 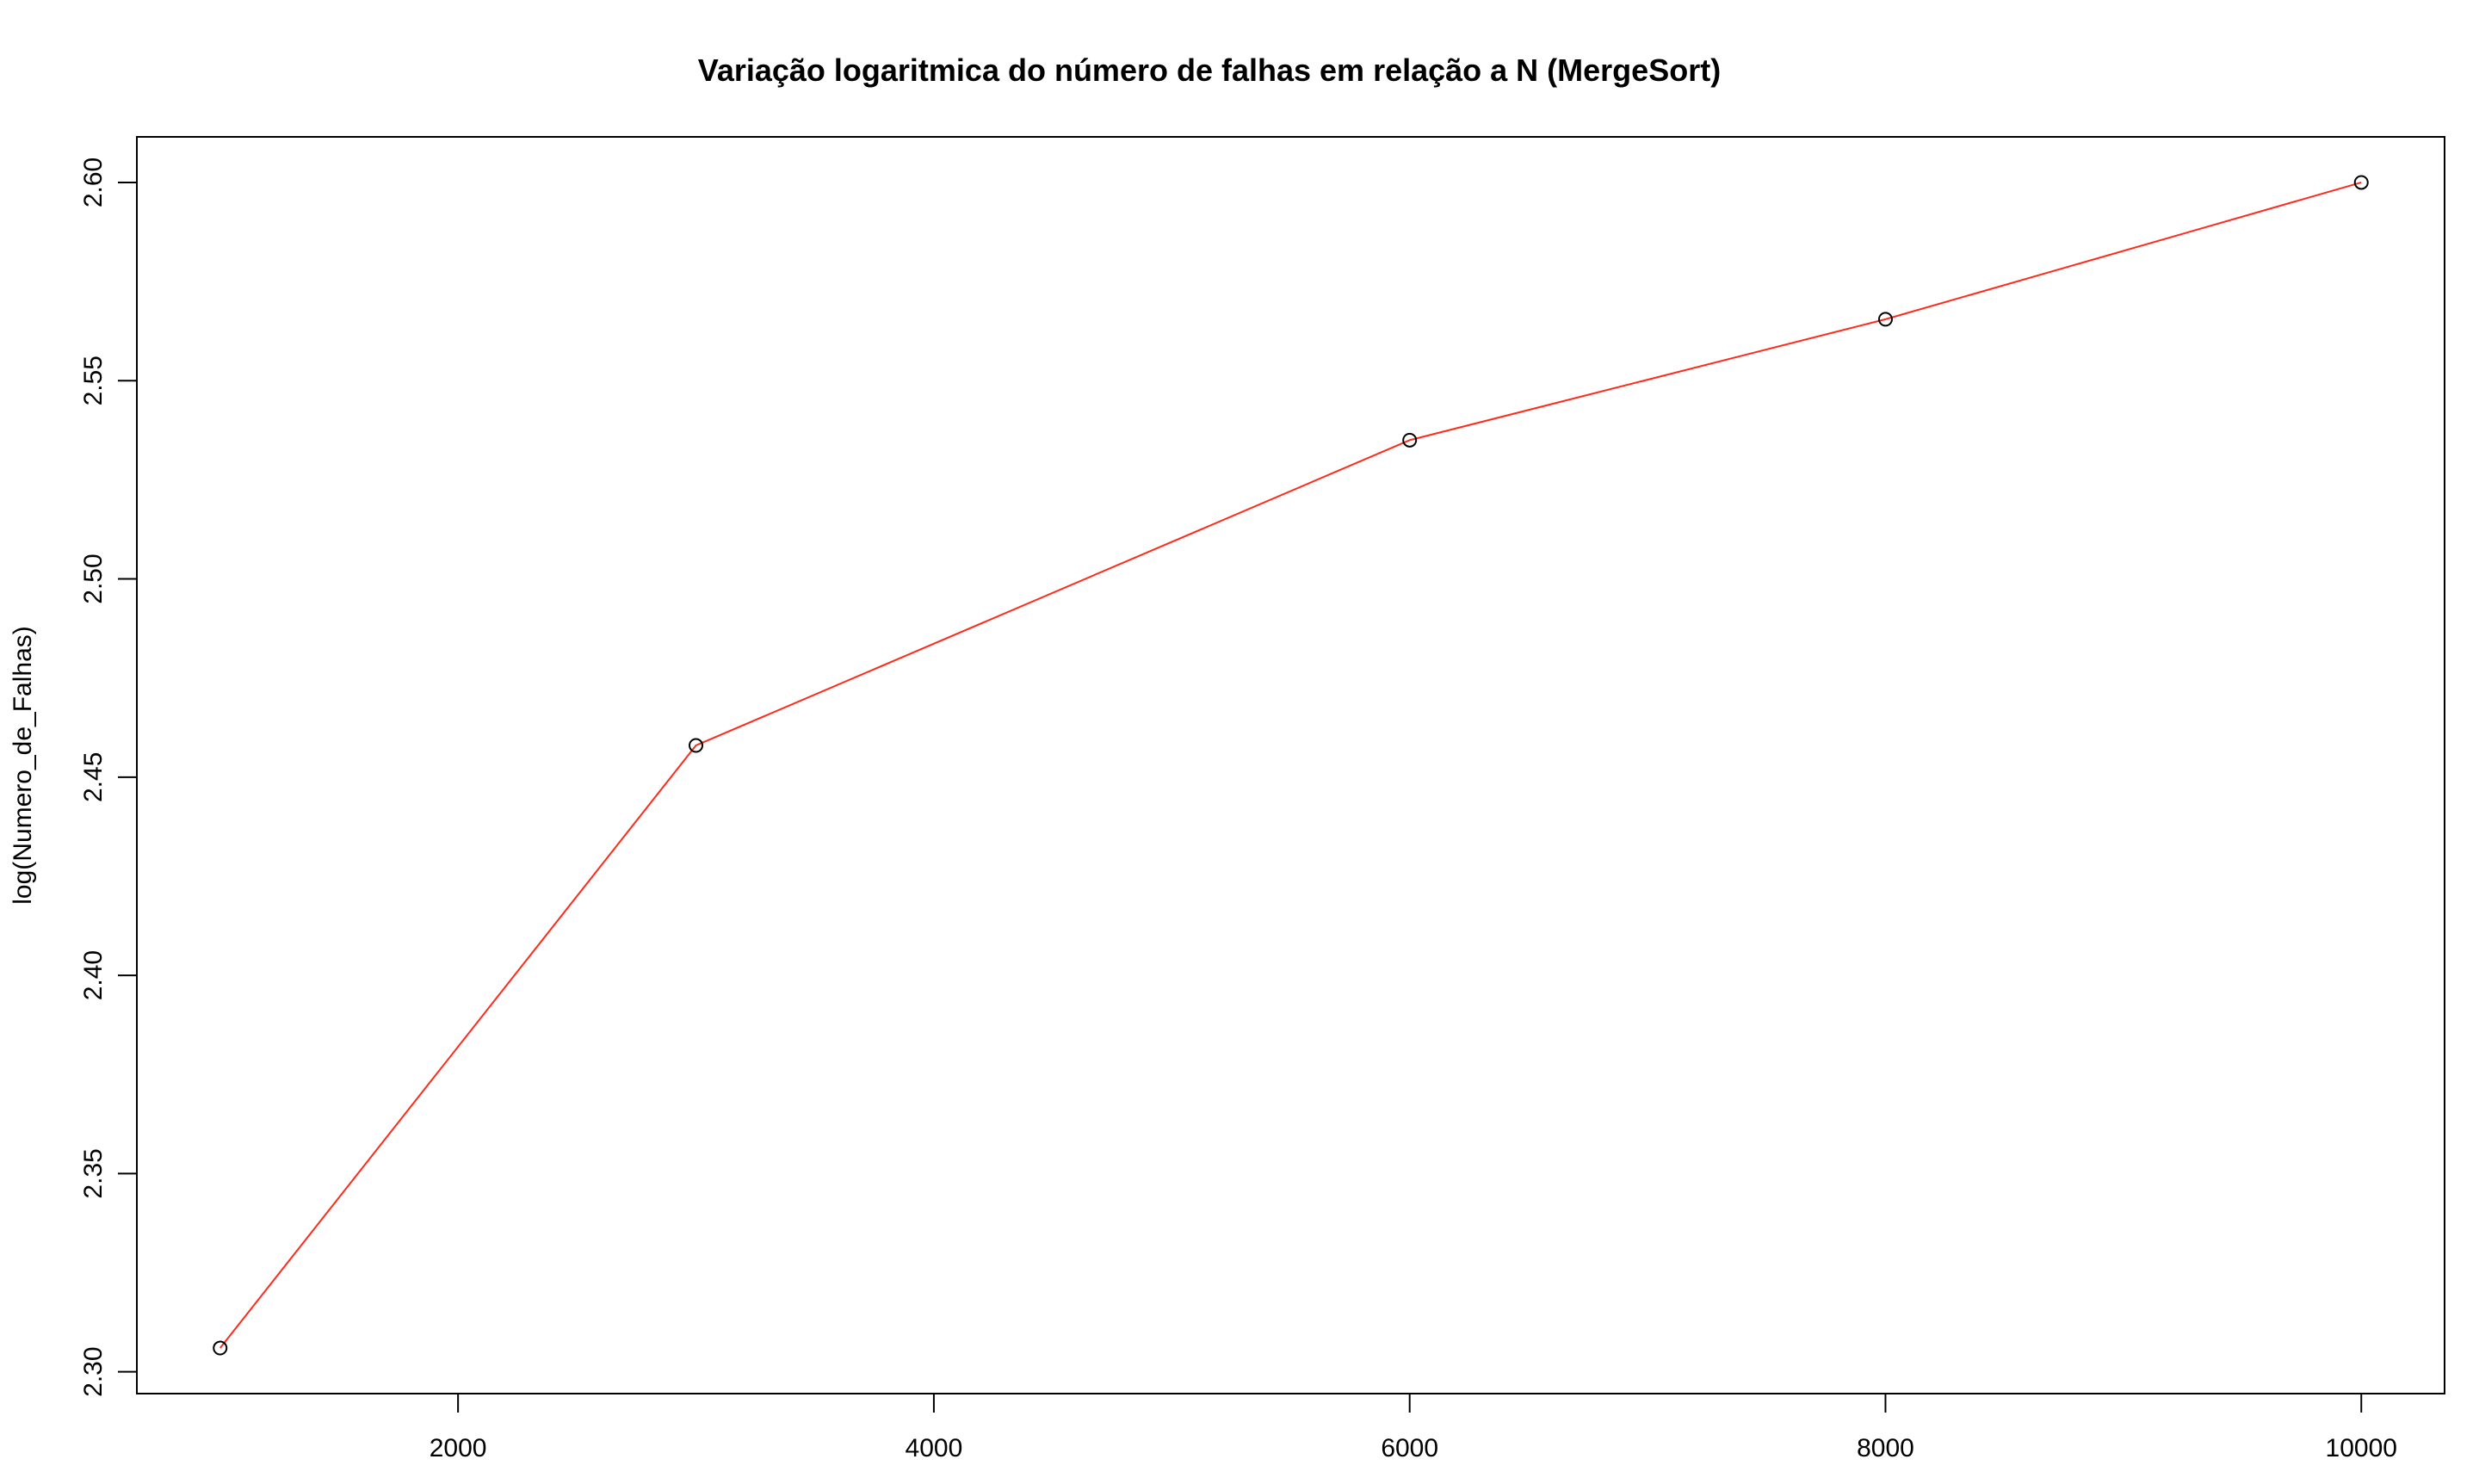 What do you see at coordinates (93, 1173) in the screenshot?
I see `y-tick-label: 2.35` at bounding box center [93, 1173].